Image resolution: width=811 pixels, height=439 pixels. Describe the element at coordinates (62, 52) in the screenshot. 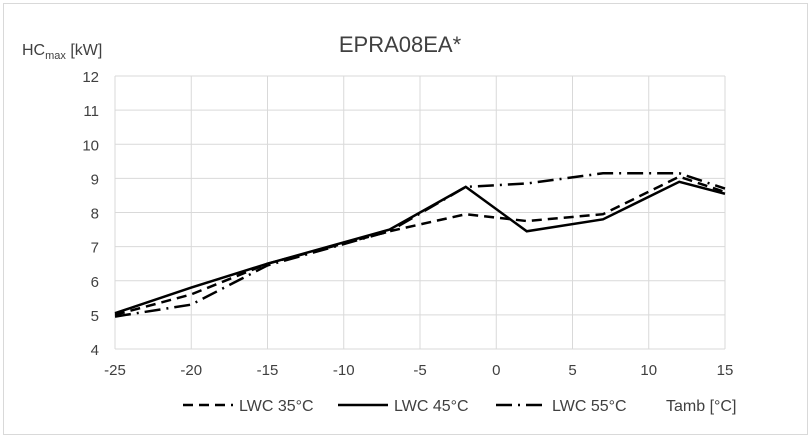

I see `y-axis-label: HCmax [kW]` at that location.